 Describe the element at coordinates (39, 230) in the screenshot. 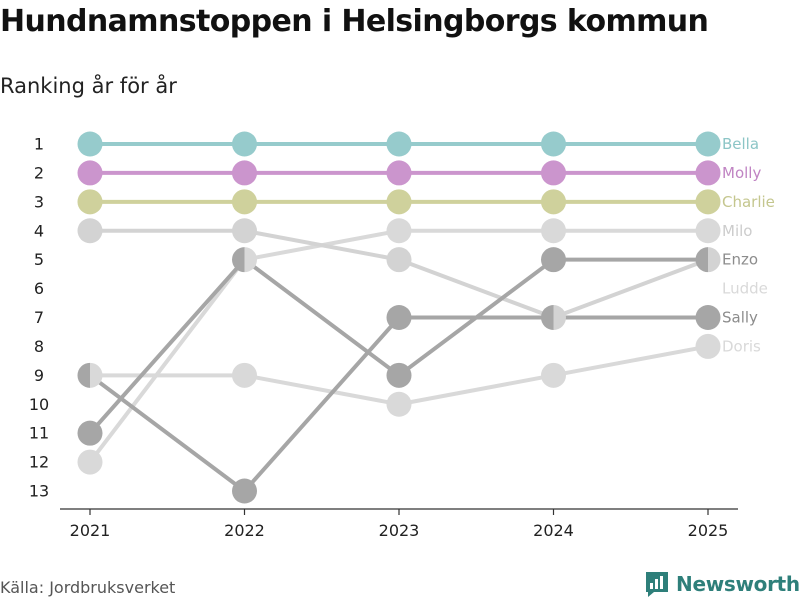

I see `y-tick-label: 4` at that location.